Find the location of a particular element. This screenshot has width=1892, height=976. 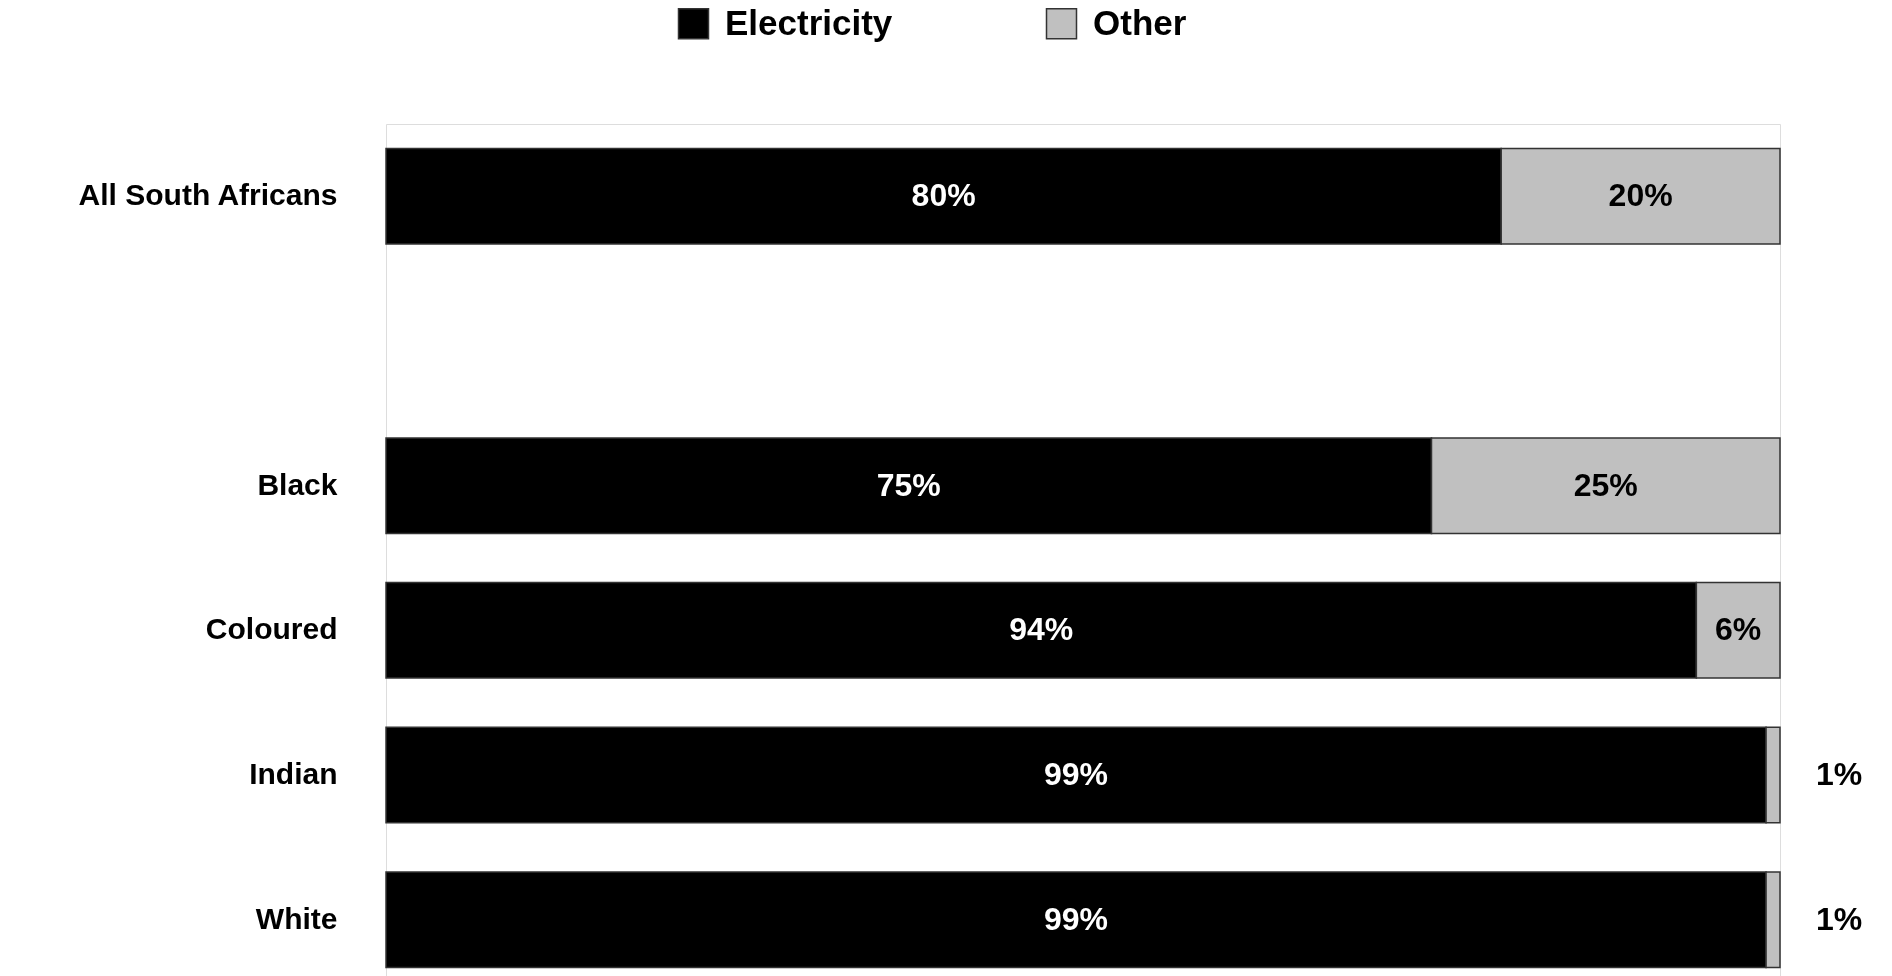

legend-label: Electricity is located at coordinates (809, 22).